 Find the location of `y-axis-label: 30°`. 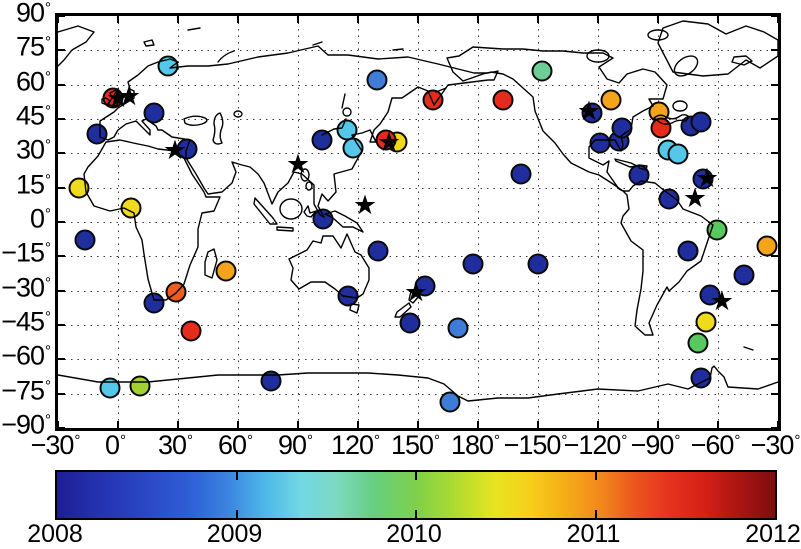

y-axis-label: 30° is located at coordinates (33, 149).